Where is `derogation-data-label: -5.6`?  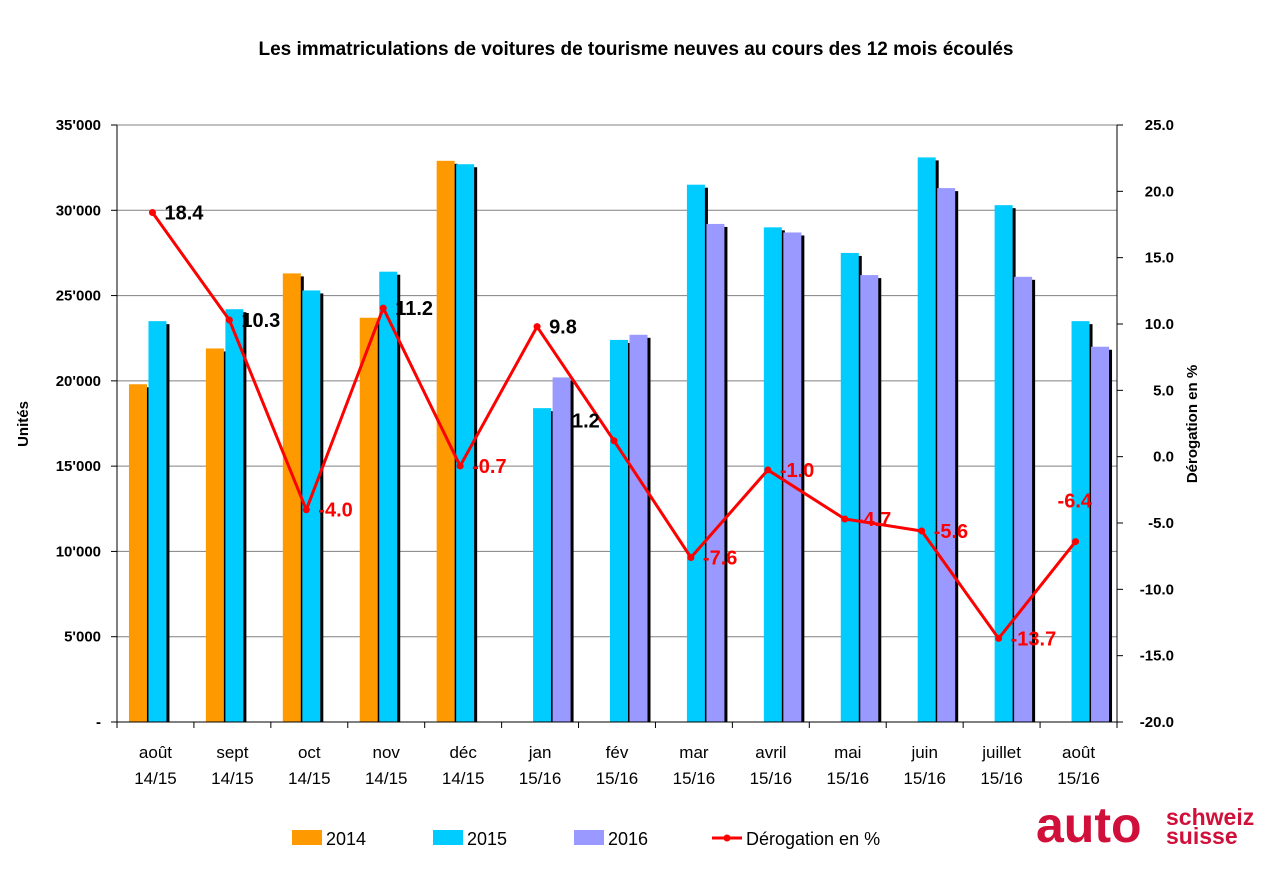
derogation-data-label: -5.6 is located at coordinates (951, 532).